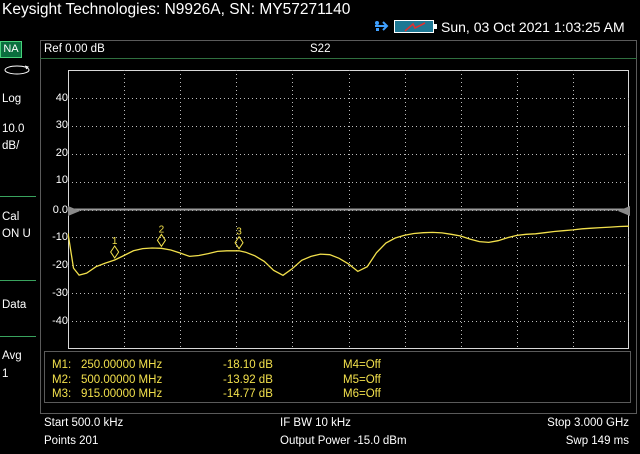  Describe the element at coordinates (415, 26) in the screenshot. I see `battery-icon` at that location.